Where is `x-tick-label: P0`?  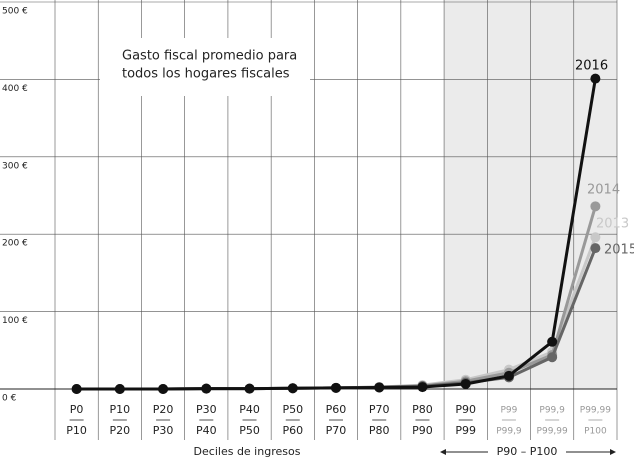
x-tick-label: P0 is located at coordinates (77, 409).